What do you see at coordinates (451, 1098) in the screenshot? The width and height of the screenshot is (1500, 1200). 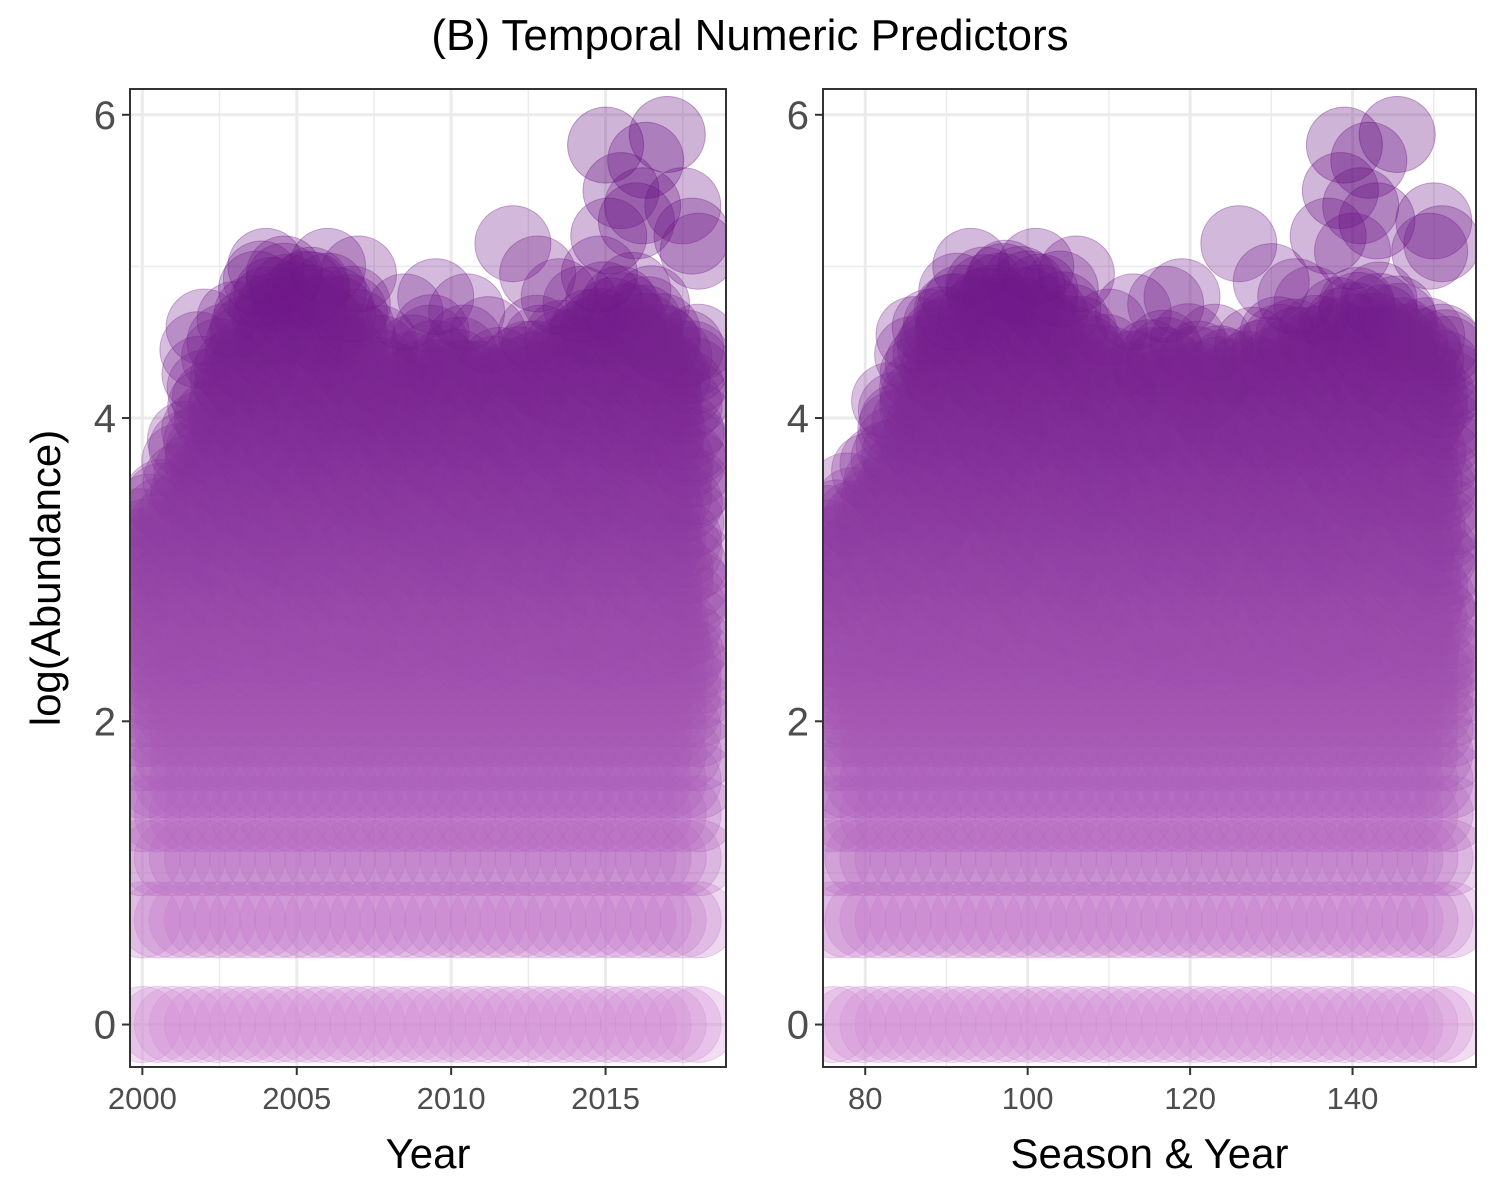 I see `x-tick-label: 2010` at bounding box center [451, 1098].